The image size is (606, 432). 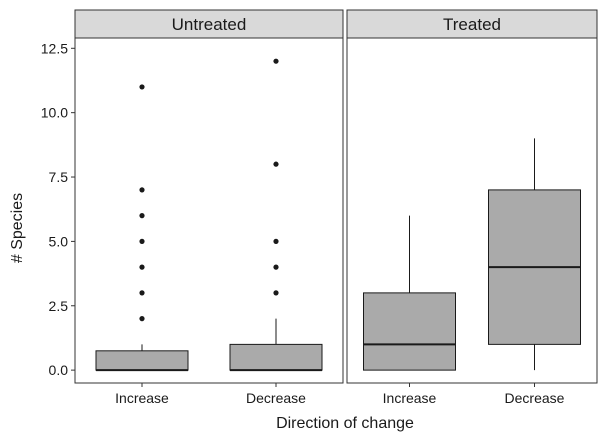 What do you see at coordinates (59, 241) in the screenshot?
I see `y-tick-label: 5.0` at bounding box center [59, 241].